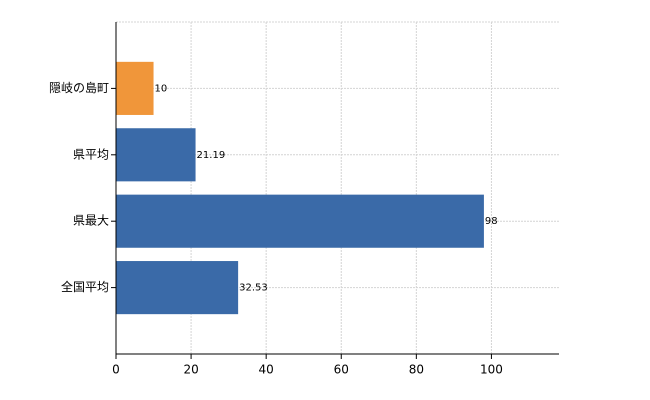  What do you see at coordinates (341, 370) in the screenshot?
I see `x-tick-label: 60` at bounding box center [341, 370].